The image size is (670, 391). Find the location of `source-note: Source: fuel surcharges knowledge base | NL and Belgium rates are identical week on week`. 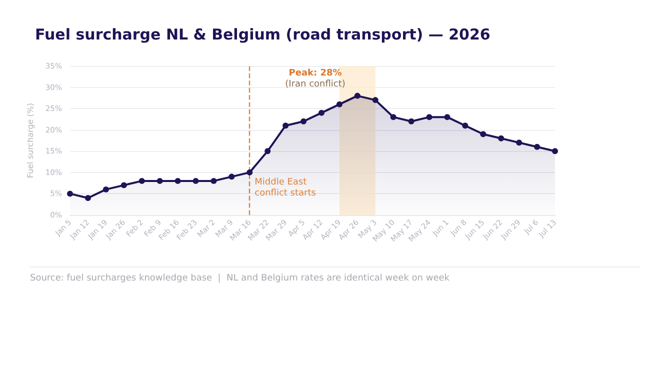

source-note: Source: fuel surcharges knowledge base | NL and Belgium rates are identical week on week is located at coordinates (240, 279).